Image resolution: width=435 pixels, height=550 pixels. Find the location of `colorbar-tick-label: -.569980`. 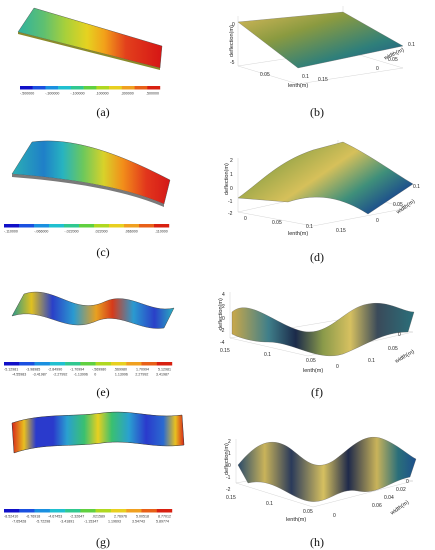

colorbar-tick-label: -.569980 is located at coordinates (99, 370).